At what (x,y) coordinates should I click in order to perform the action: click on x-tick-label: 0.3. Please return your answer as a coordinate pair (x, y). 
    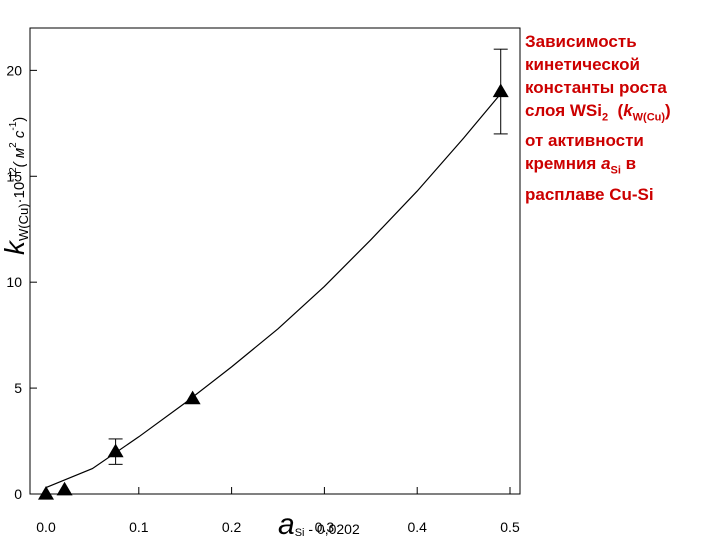
    Looking at the image, I should click on (325, 527).